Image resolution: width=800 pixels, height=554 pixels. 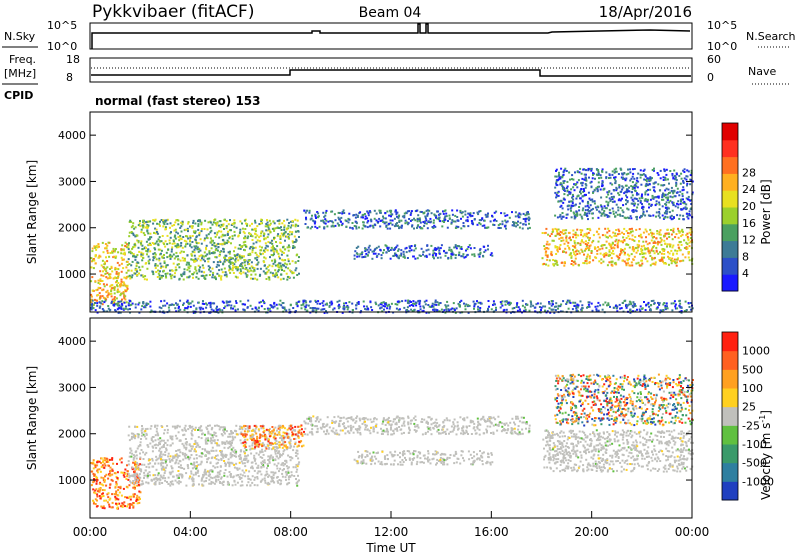 I want to click on power-colorbar-segment, so click(x=730, y=132).